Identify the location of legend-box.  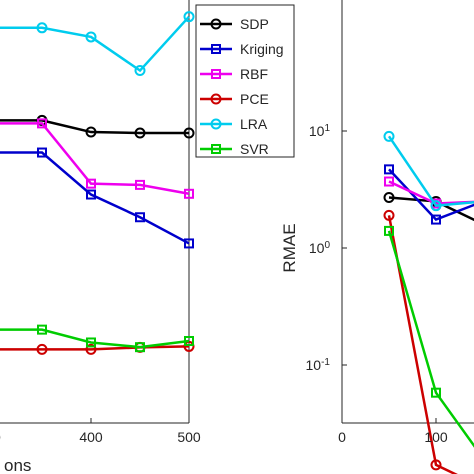
(245, 81).